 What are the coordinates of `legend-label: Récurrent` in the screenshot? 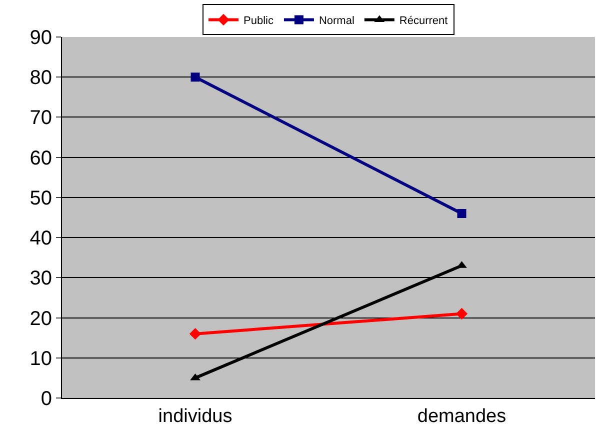 It's located at (423, 20).